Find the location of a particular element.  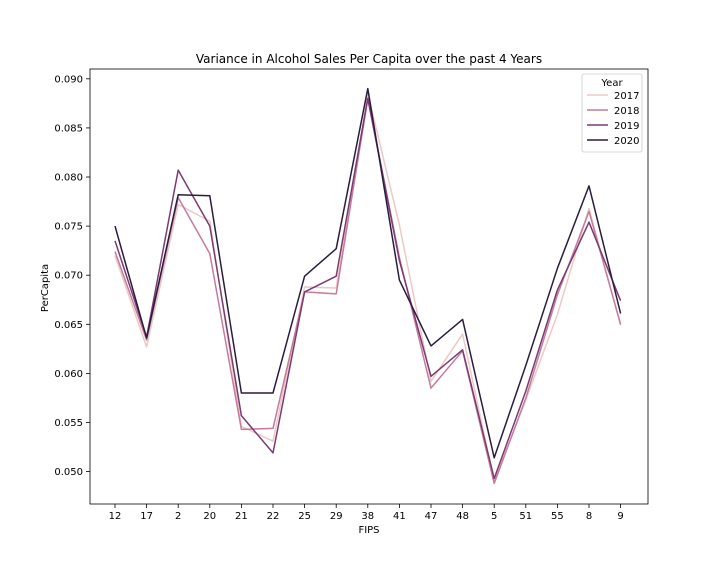

y-tick-label: 0.050 is located at coordinates (68, 472).